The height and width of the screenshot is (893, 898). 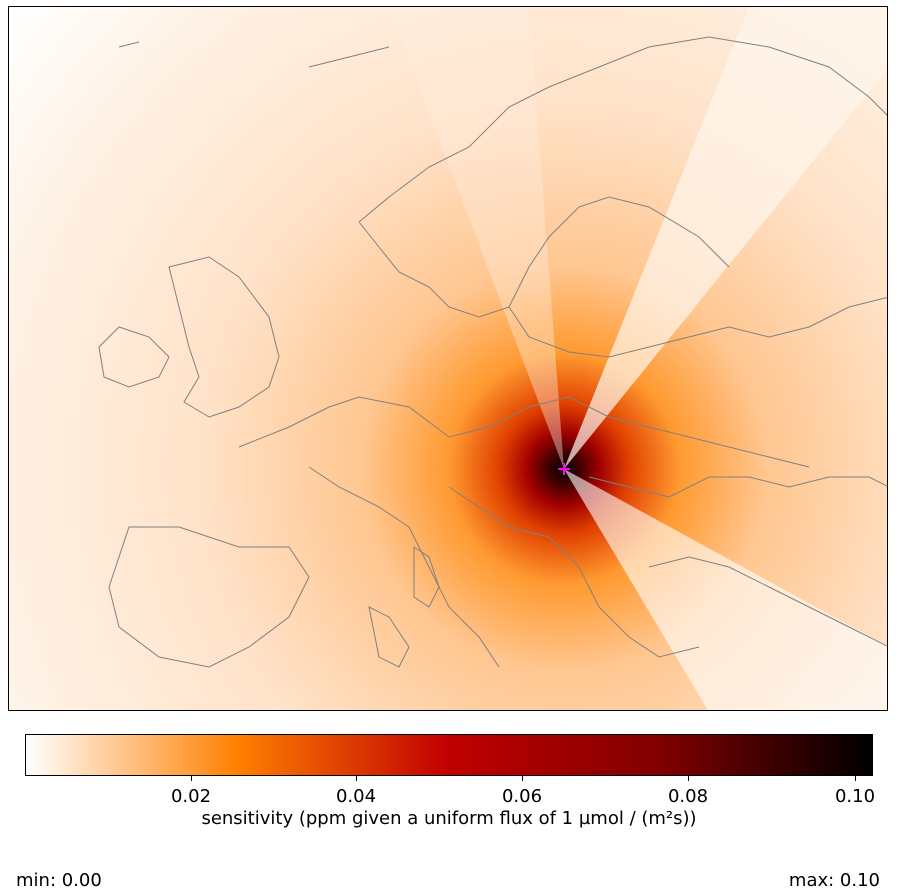 I want to click on colorbar-tick-label: 0.08, so click(x=688, y=796).